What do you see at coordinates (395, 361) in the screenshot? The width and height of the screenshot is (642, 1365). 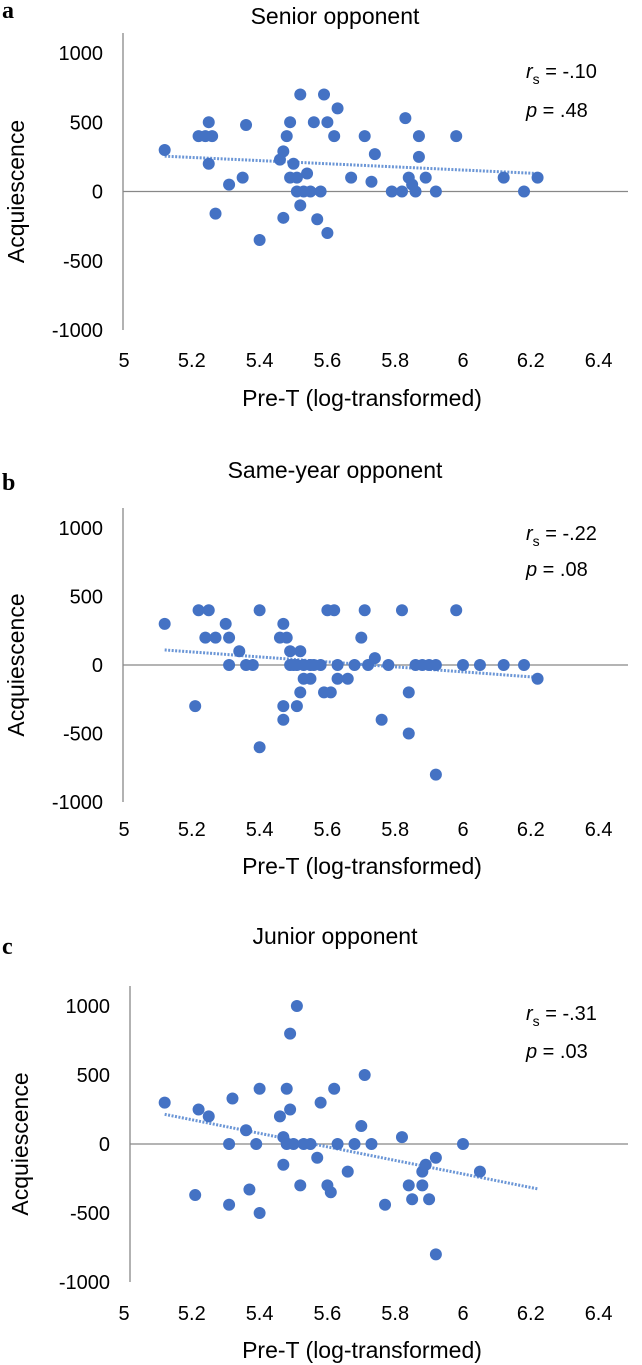 I see `x-tick-label: 5.8` at bounding box center [395, 361].